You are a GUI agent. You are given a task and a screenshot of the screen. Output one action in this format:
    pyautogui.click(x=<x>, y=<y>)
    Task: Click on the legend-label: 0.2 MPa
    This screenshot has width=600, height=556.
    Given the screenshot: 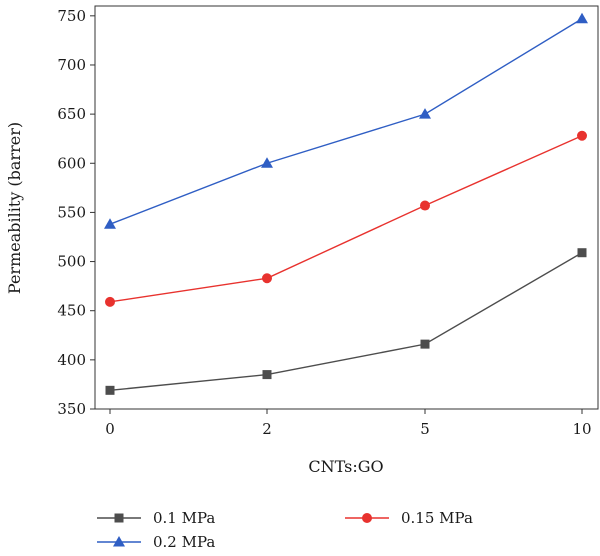 What is the action you would take?
    pyautogui.click(x=184, y=542)
    